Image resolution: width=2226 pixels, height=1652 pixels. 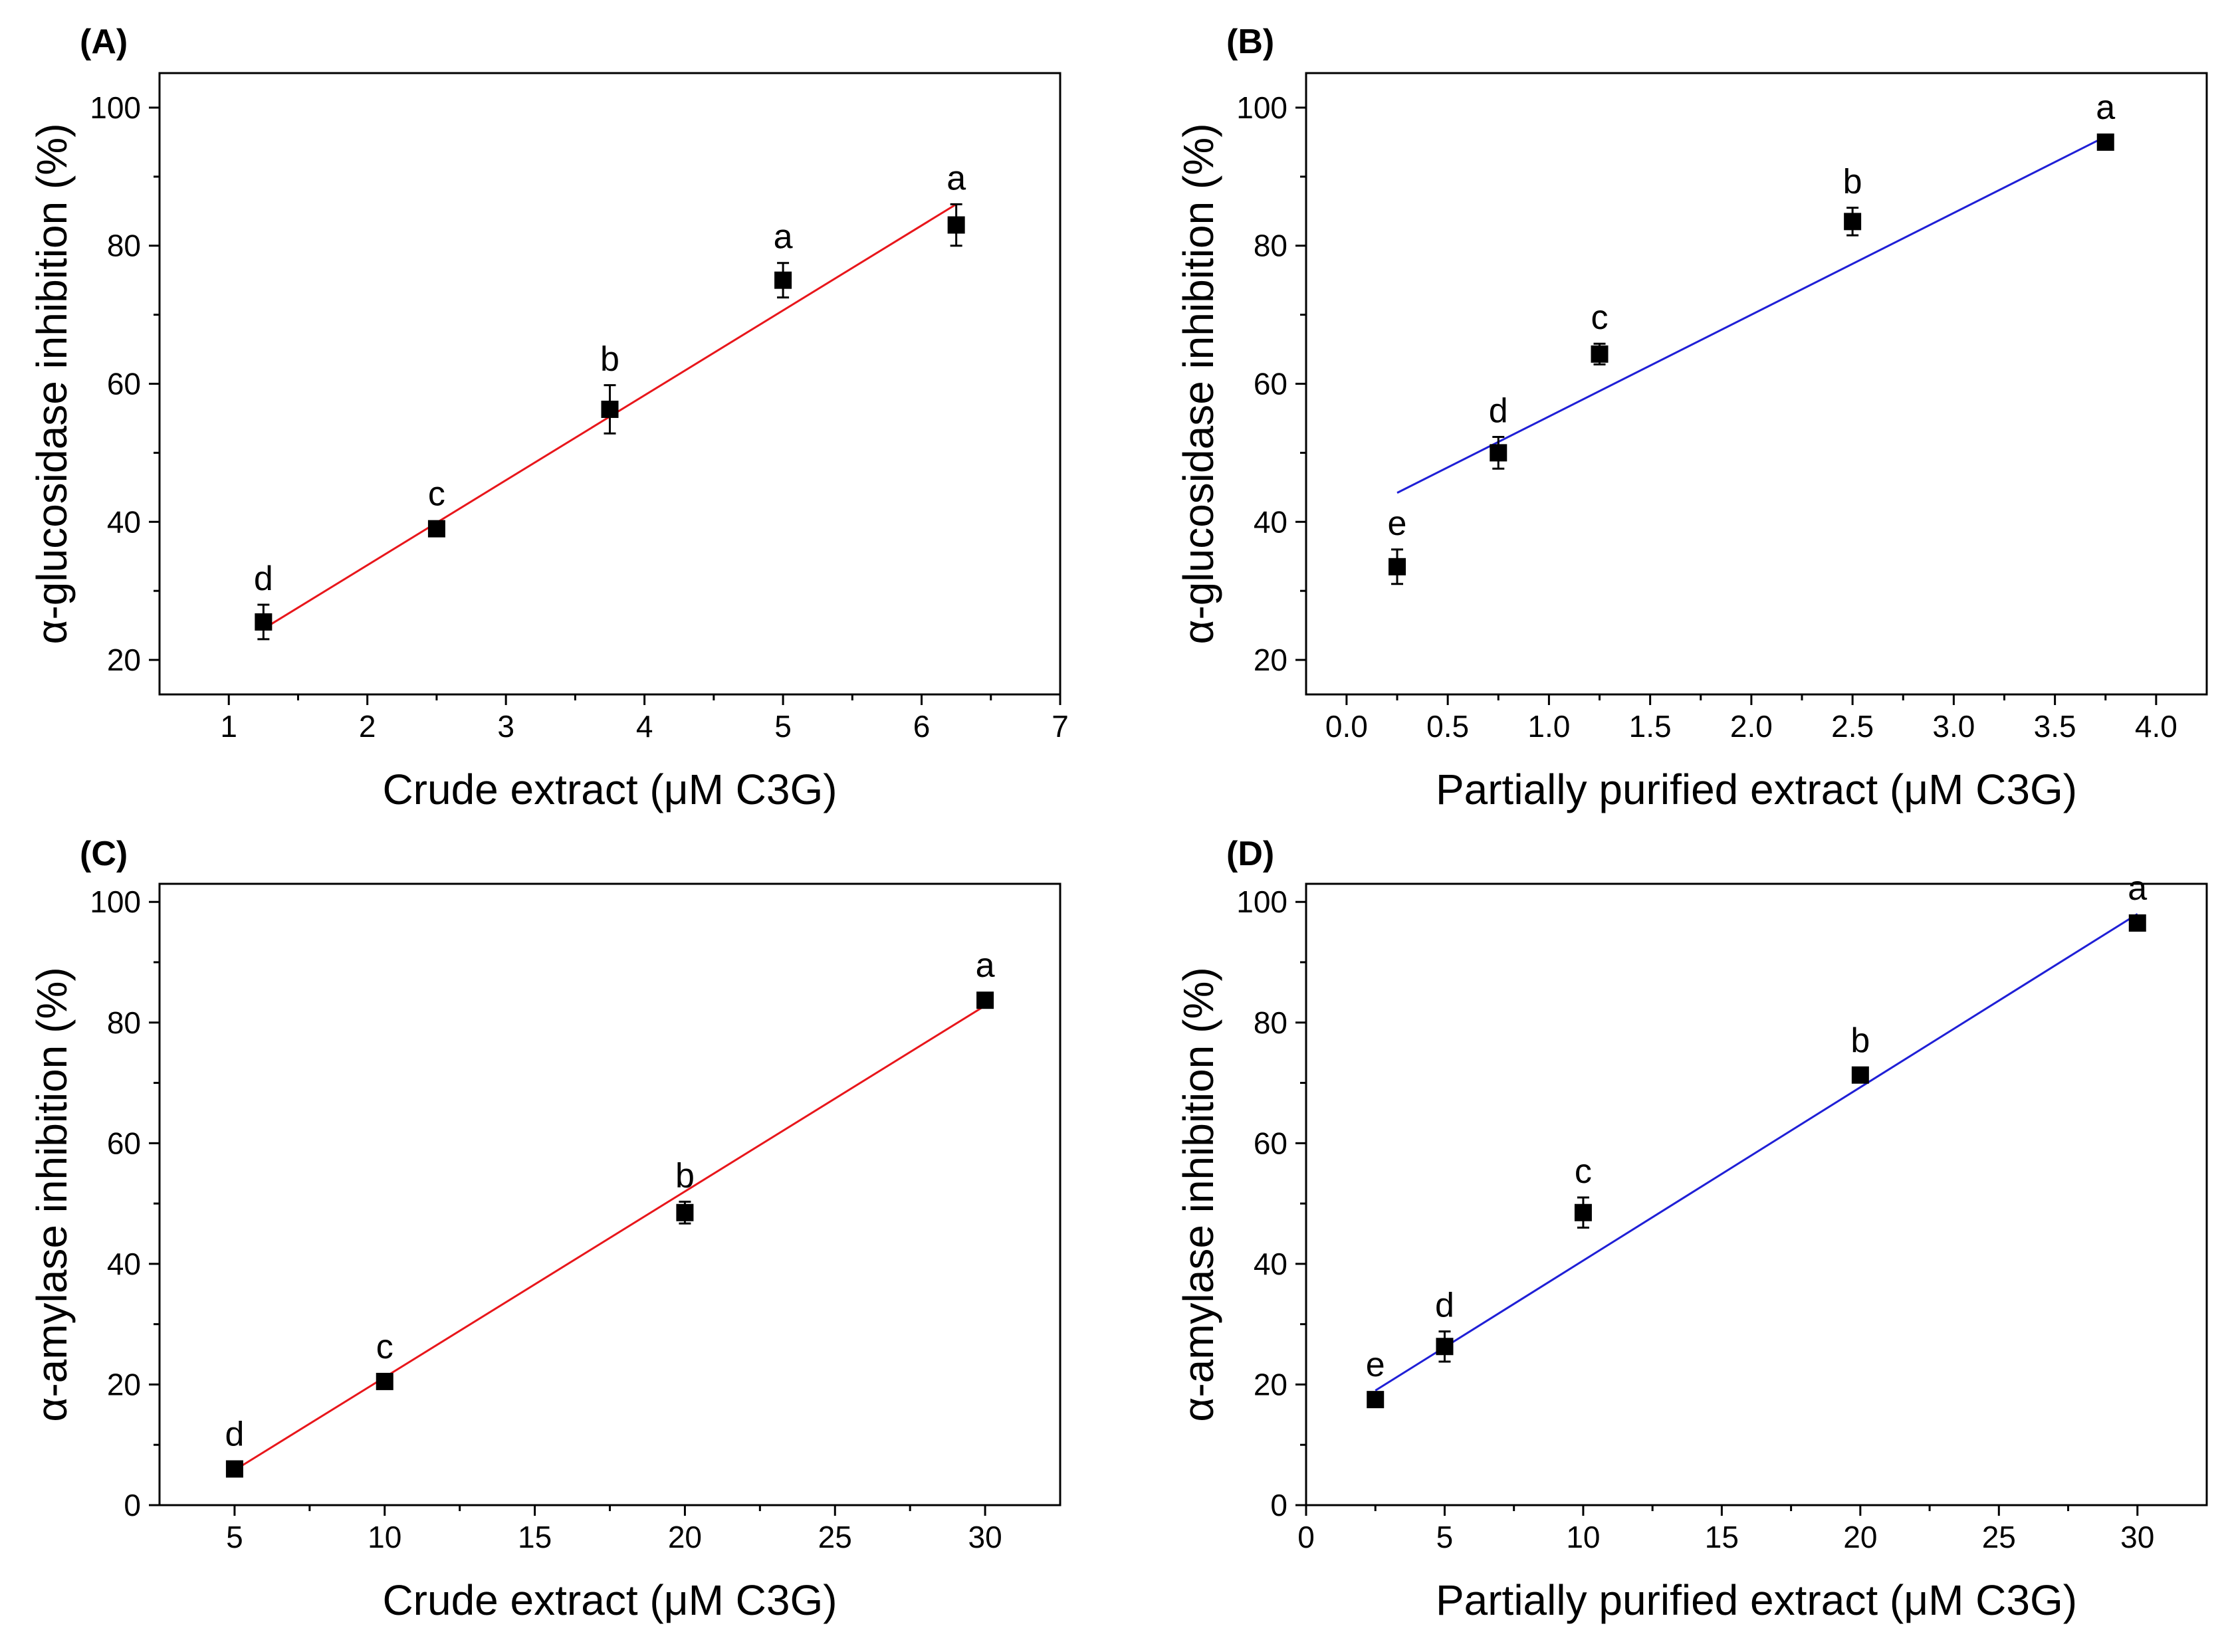 What do you see at coordinates (1852, 727) in the screenshot?
I see `x-tick-label: 2.5` at bounding box center [1852, 727].